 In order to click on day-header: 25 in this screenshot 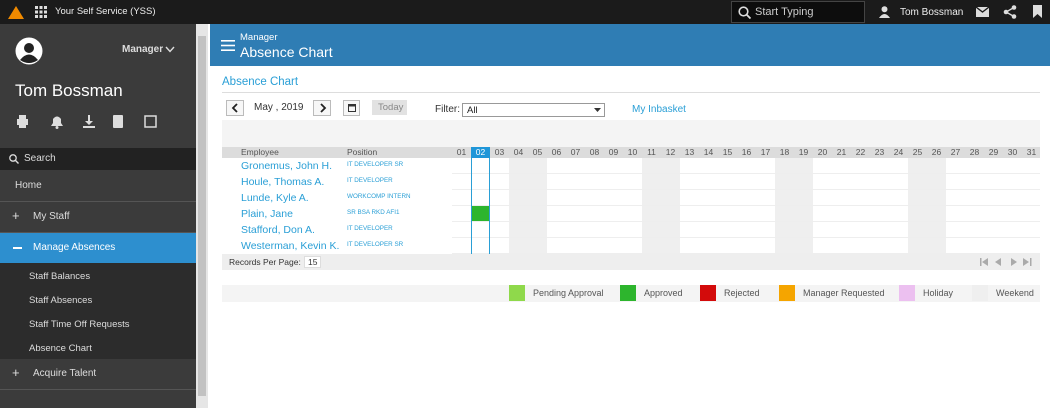, I will do `click(917, 152)`.